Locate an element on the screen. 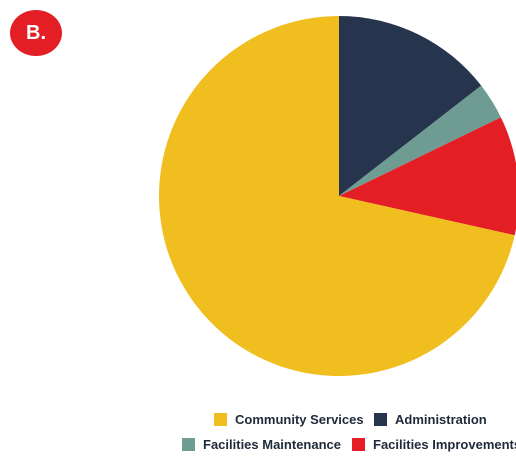 Image resolution: width=516 pixels, height=457 pixels. section-badge: B. is located at coordinates (36, 33).